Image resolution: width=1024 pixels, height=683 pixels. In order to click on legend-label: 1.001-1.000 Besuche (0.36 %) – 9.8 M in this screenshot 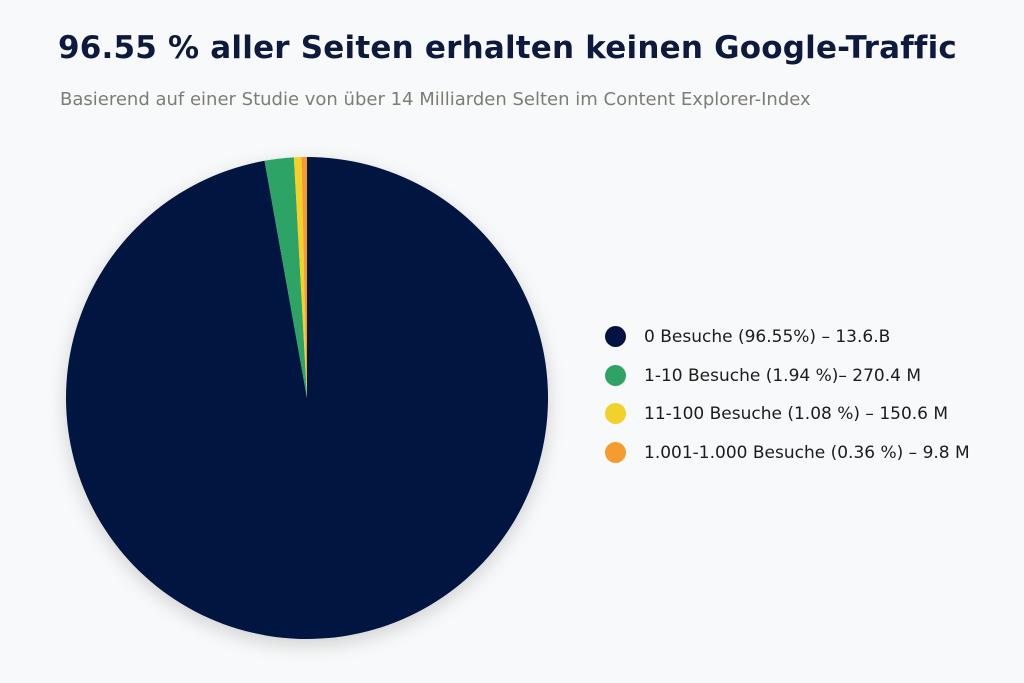, I will do `click(807, 452)`.